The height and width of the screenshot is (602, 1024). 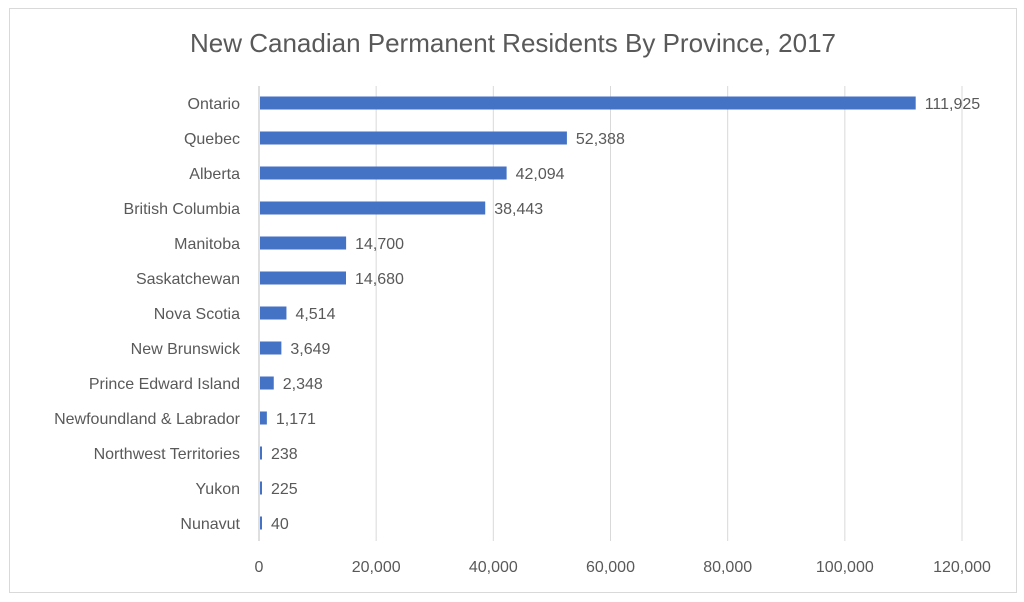 What do you see at coordinates (214, 174) in the screenshot?
I see `category-label: Alberta` at bounding box center [214, 174].